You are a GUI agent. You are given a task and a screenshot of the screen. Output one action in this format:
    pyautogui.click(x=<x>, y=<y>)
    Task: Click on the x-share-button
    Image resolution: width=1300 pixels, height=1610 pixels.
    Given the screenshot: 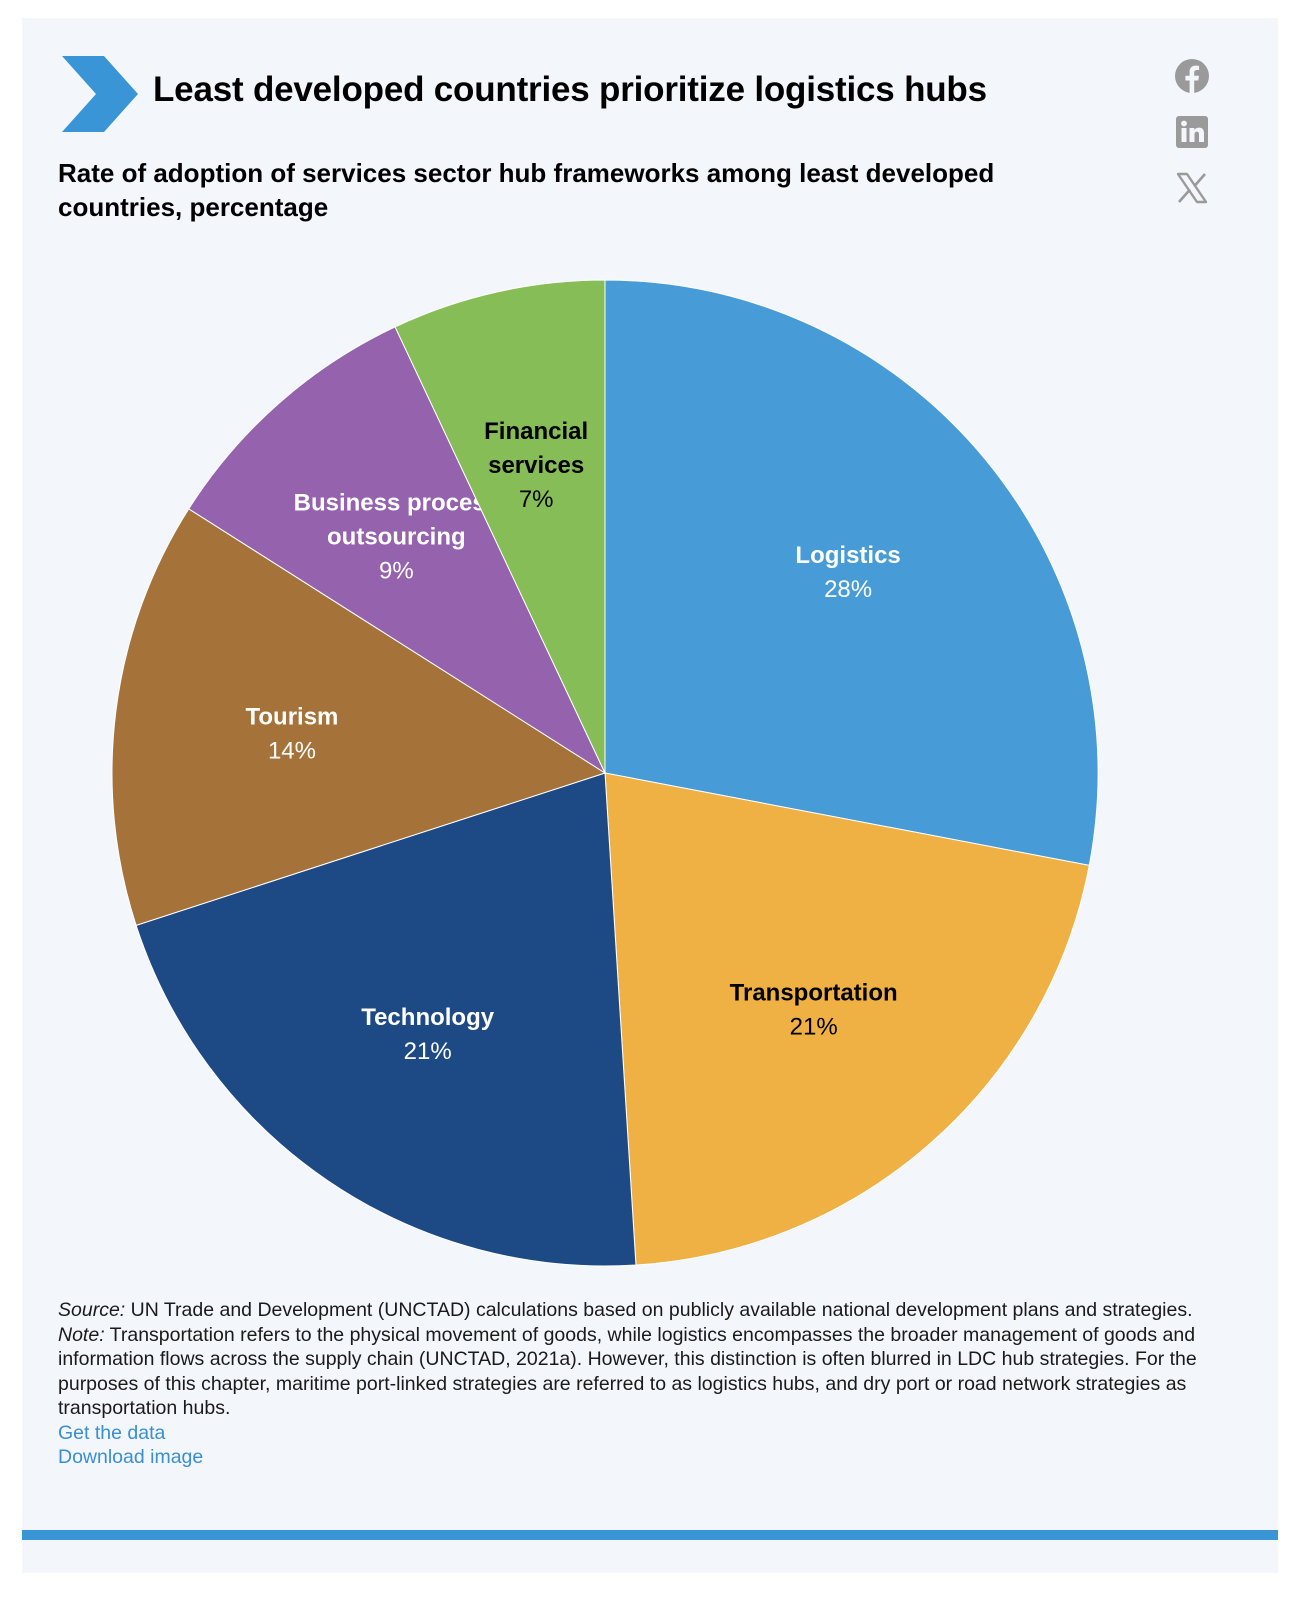 What is the action you would take?
    pyautogui.click(x=1192, y=188)
    